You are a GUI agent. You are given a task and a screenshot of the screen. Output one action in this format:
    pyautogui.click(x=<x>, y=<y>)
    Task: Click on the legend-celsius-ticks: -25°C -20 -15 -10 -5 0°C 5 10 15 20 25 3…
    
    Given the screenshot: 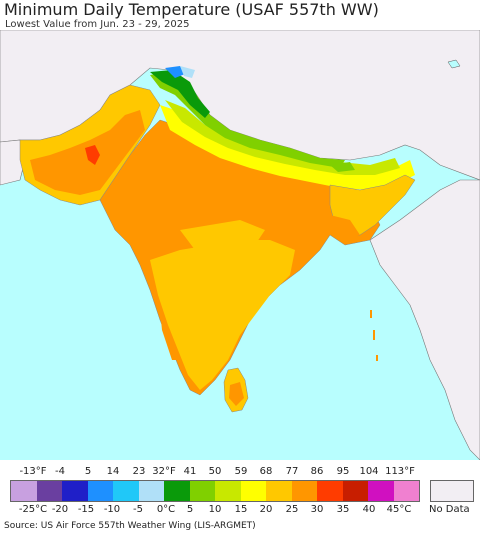 What is the action you would take?
    pyautogui.click(x=210, y=511)
    